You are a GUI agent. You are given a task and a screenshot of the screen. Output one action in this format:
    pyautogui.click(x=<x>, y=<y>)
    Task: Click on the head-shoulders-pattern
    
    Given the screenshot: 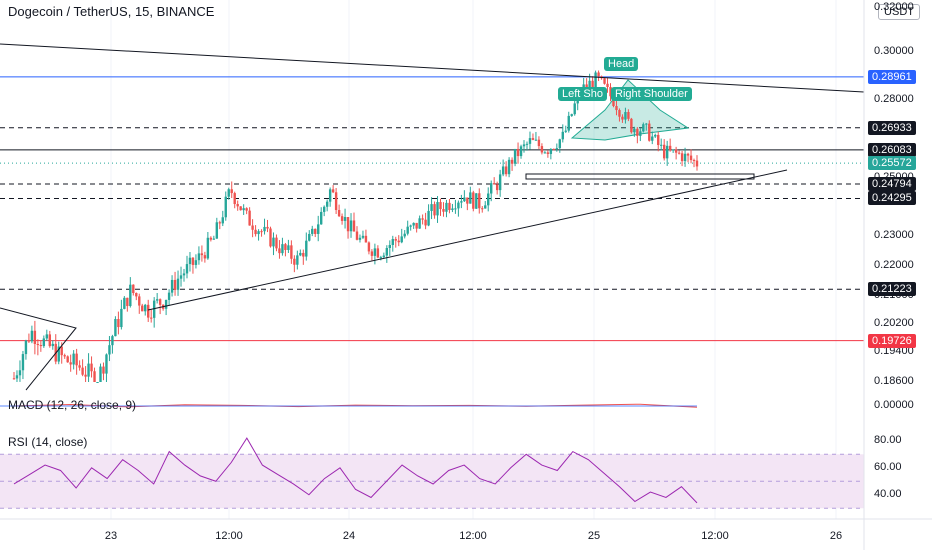 What is the action you would take?
    pyautogui.click(x=630, y=110)
    